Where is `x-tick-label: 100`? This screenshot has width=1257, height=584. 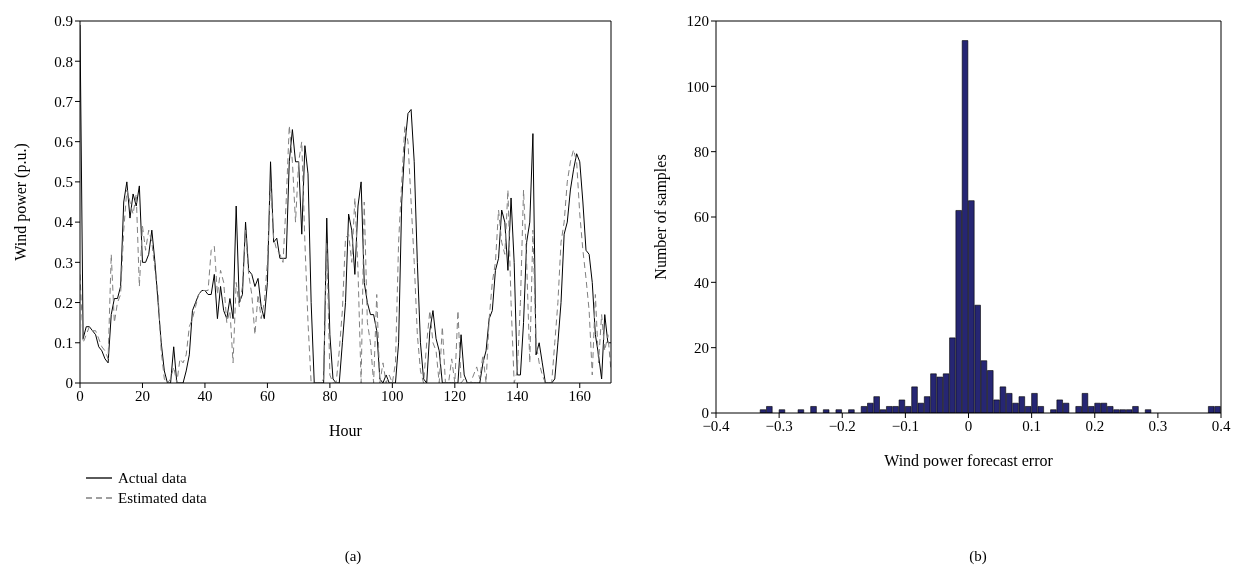 x-tick-label: 100 is located at coordinates (392, 395).